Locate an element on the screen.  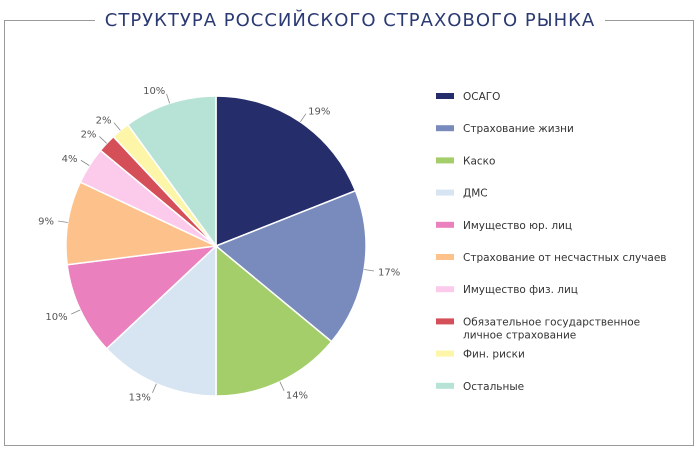
legend-label-9: Фин. риски is located at coordinates (494, 355).